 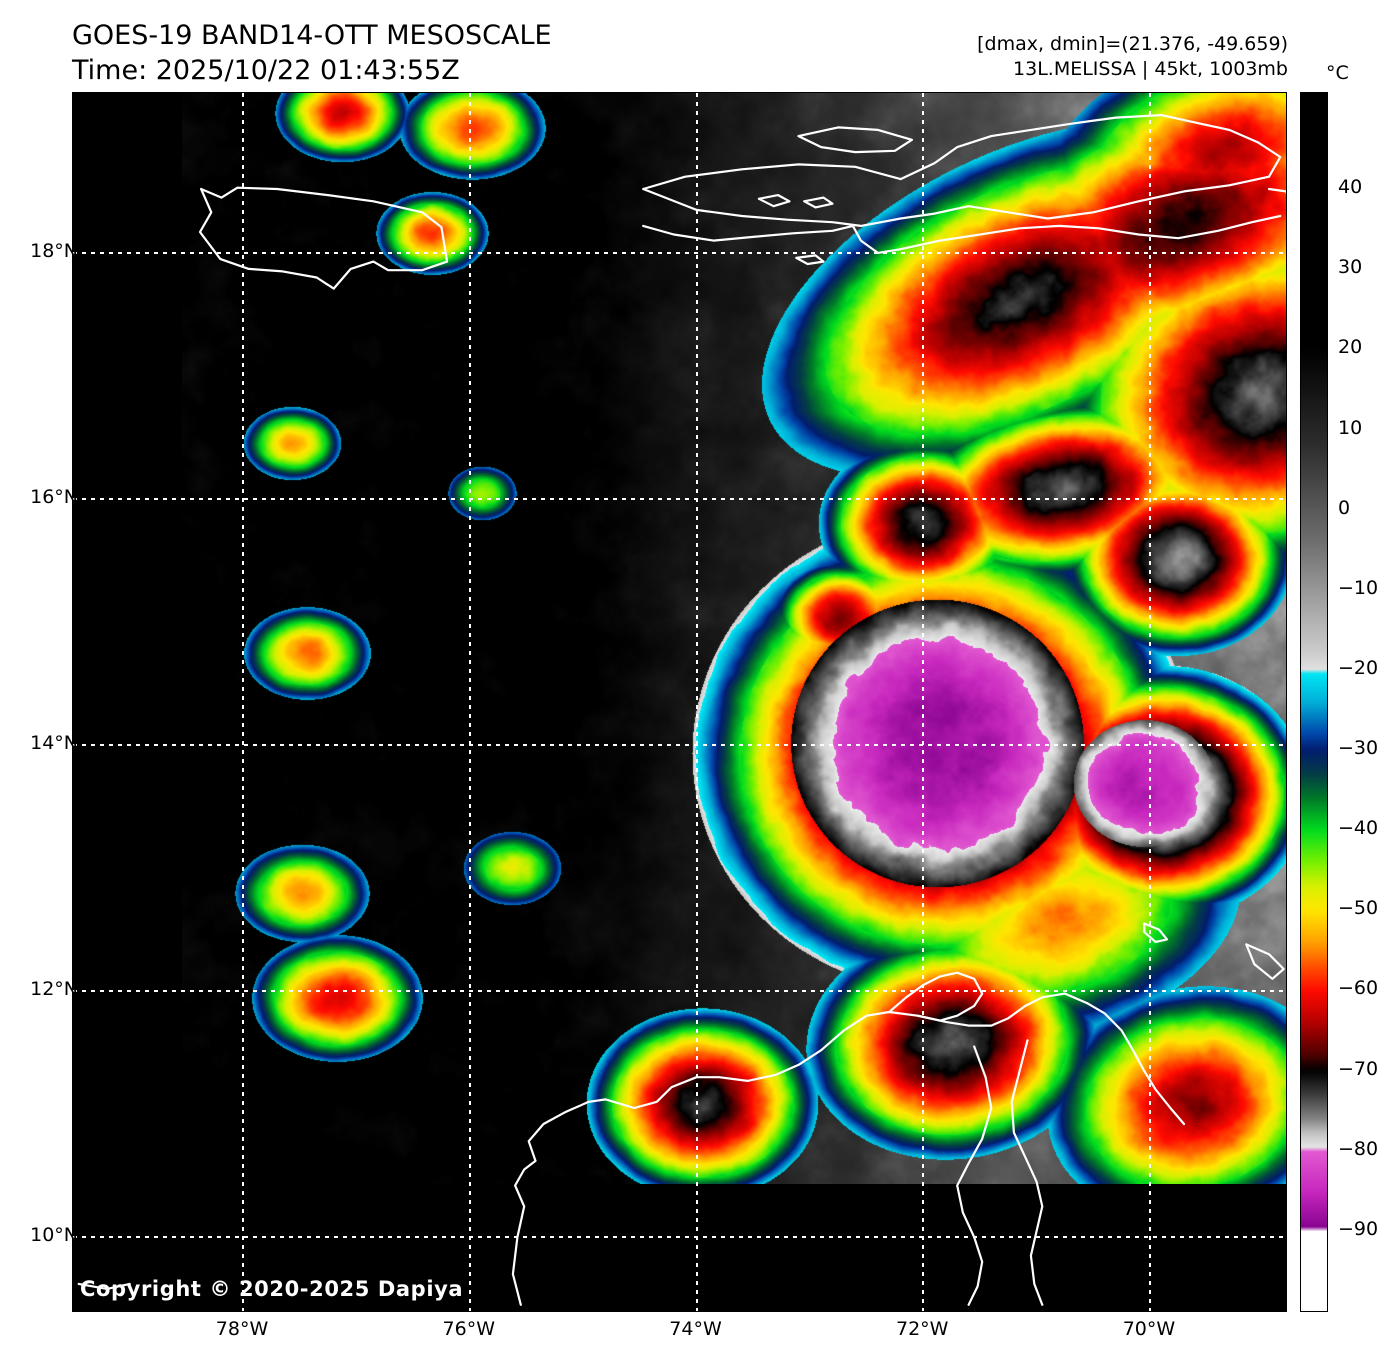 I want to click on colorbar-gradient, so click(x=1314, y=702).